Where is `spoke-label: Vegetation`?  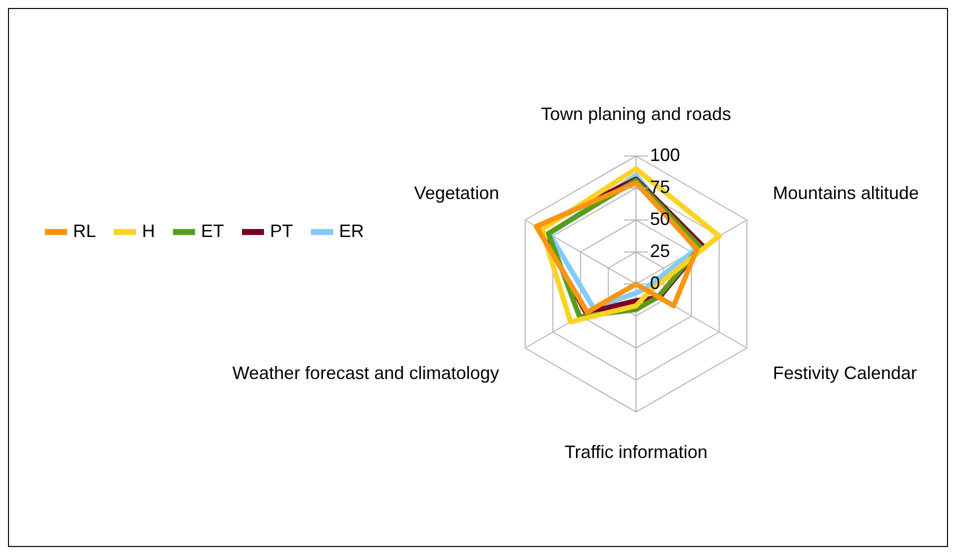 spoke-label: Vegetation is located at coordinates (457, 193).